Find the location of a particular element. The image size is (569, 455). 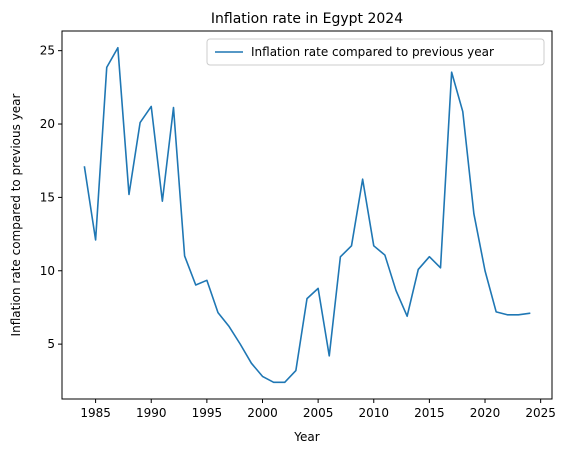

y-tick-label: 20 is located at coordinates (47, 124).